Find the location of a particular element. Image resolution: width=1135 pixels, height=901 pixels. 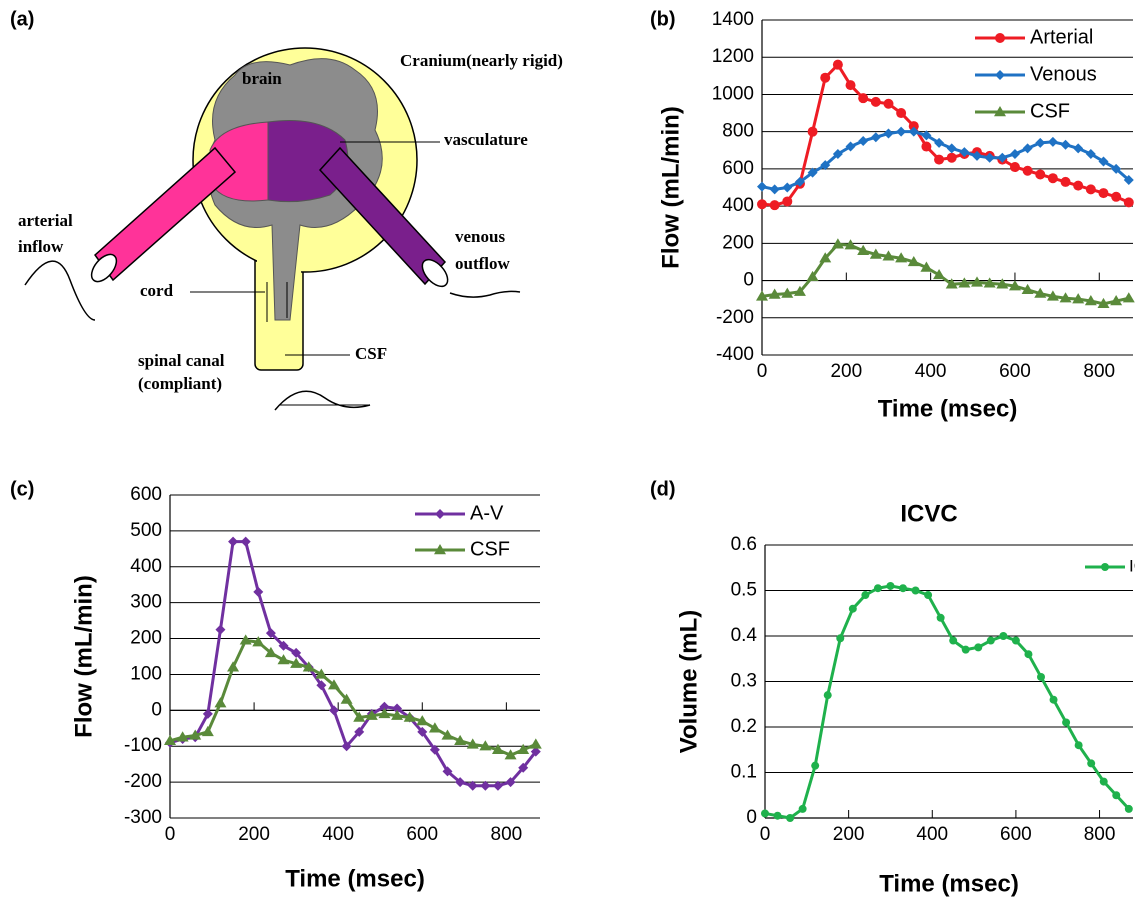

arterial-tube-end is located at coordinates (104, 268).